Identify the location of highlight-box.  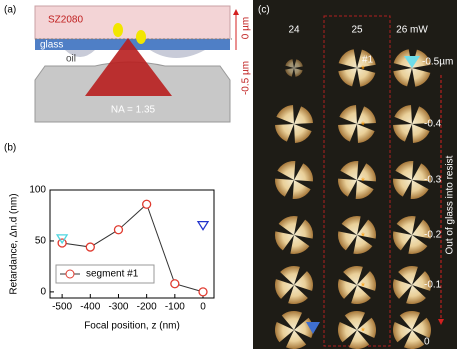
(357, 181).